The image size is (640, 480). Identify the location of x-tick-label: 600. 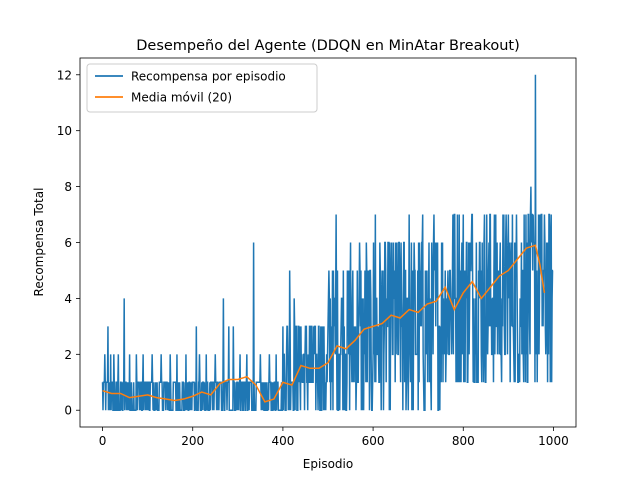
(373, 441).